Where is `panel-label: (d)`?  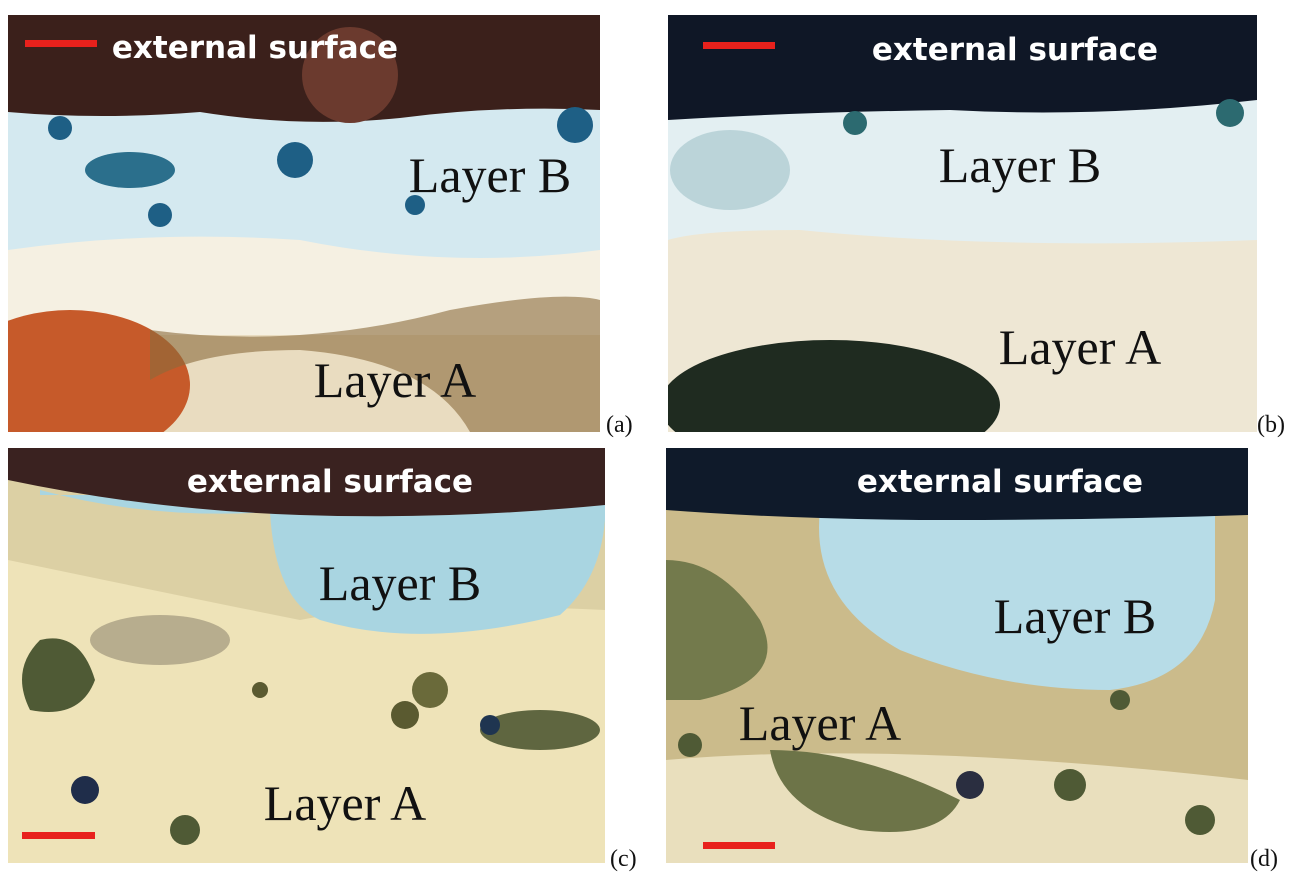 panel-label: (d) is located at coordinates (1264, 859).